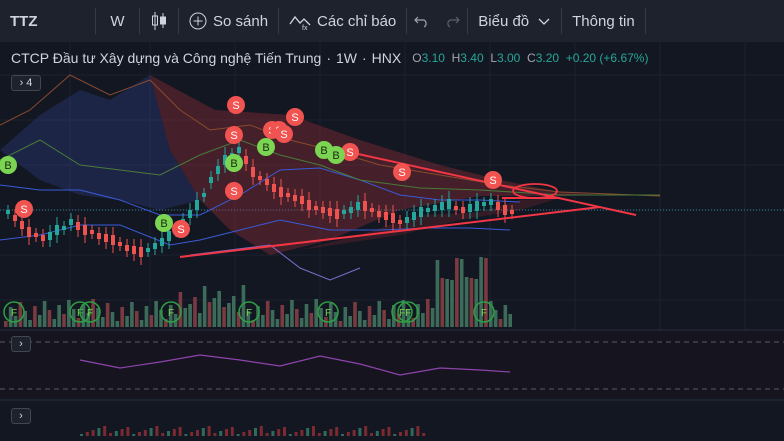 The width and height of the screenshot is (784, 441). Describe the element at coordinates (275, 262) in the screenshot. I see `indicator-line` at that location.